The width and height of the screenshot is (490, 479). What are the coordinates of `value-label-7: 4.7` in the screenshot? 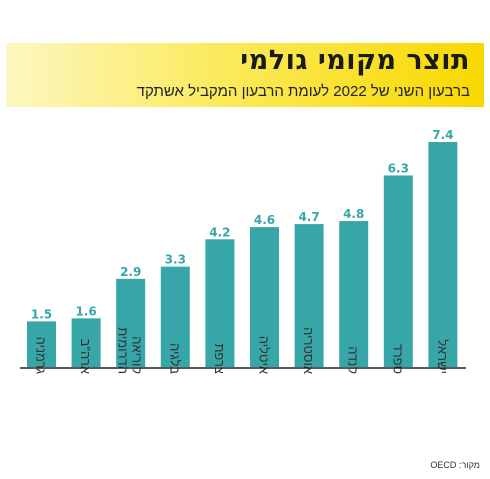 It's located at (308, 217).